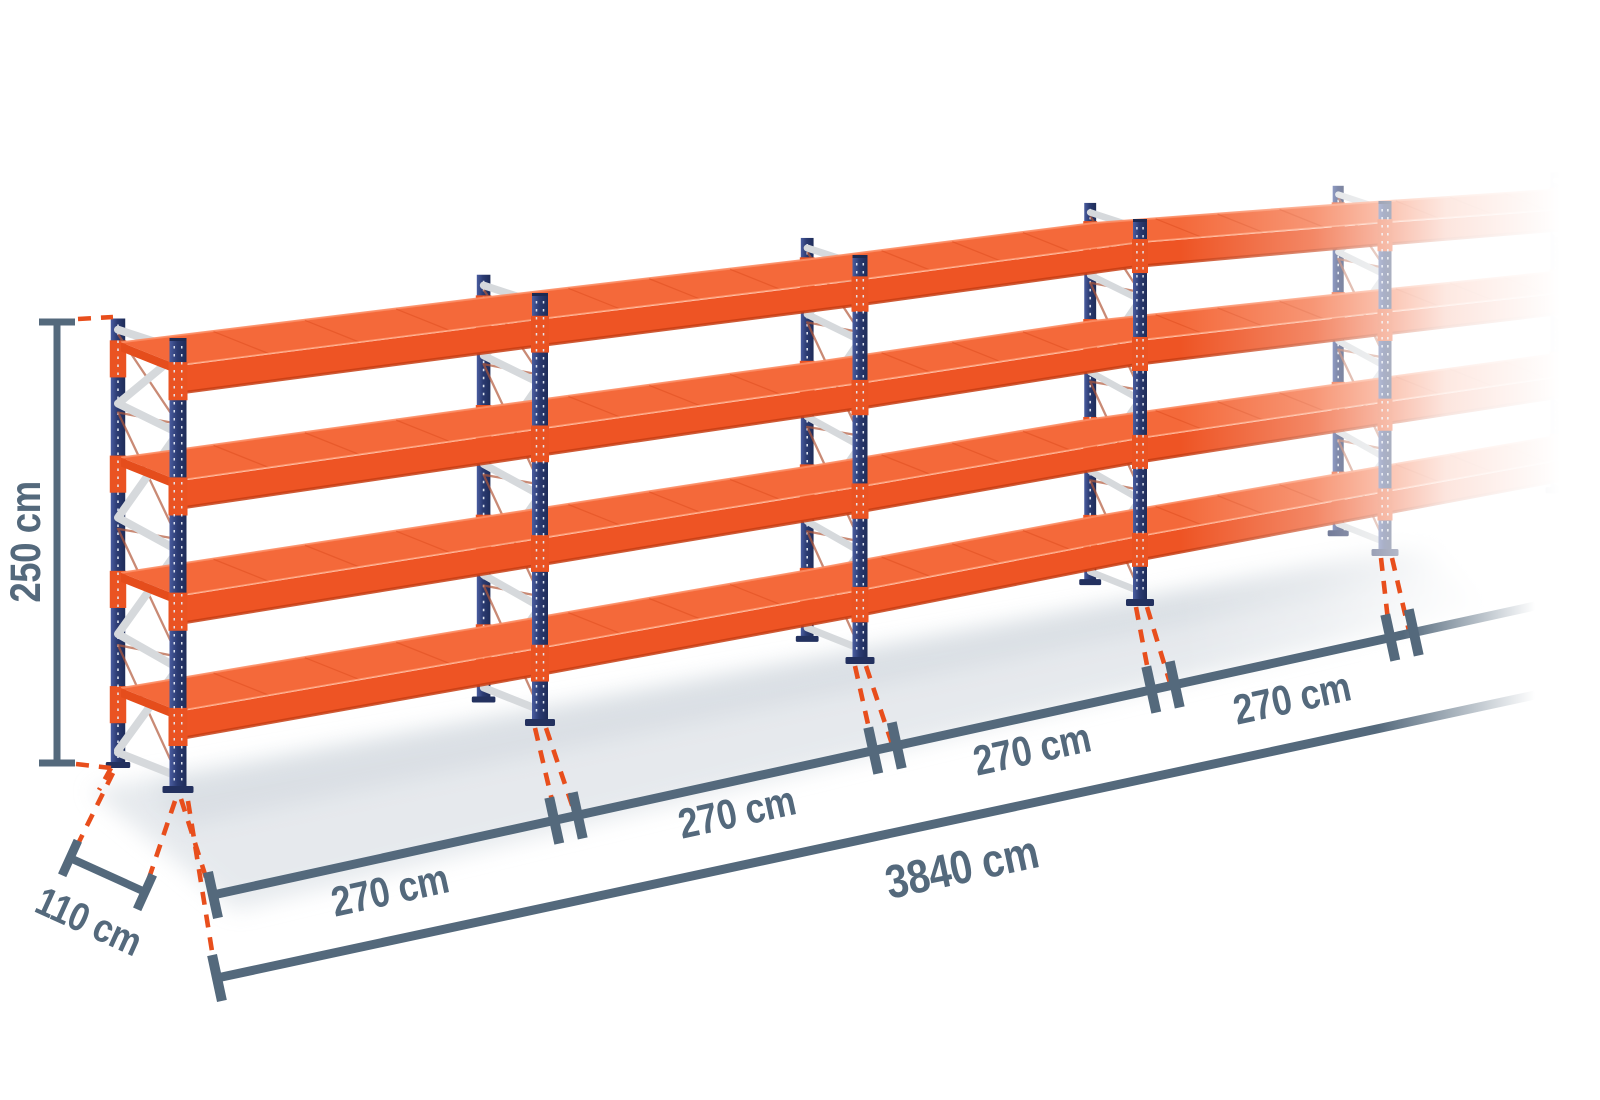  I want to click on height-dimension-label: 250 cm, so click(25, 541).